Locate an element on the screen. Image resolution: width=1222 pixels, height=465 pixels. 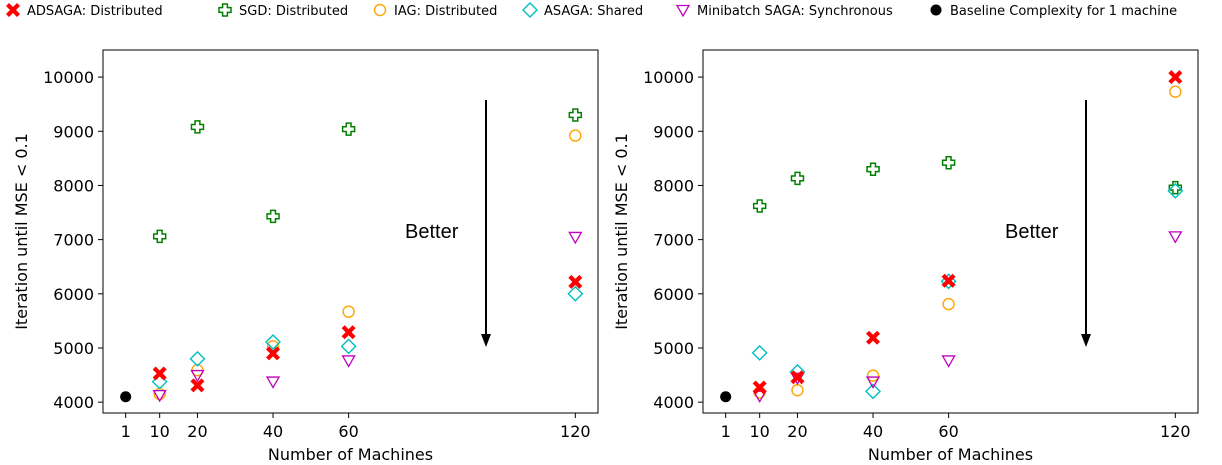
legend-item: Minibatch SAGA: Synchronous is located at coordinates (784, 11).